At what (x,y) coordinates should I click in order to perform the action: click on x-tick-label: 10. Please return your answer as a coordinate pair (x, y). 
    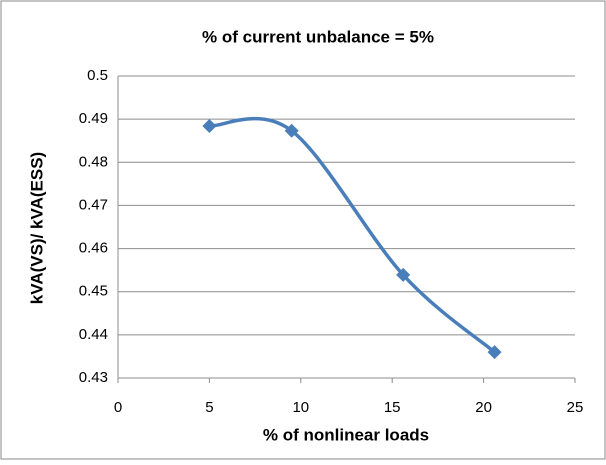
    Looking at the image, I should click on (300, 407).